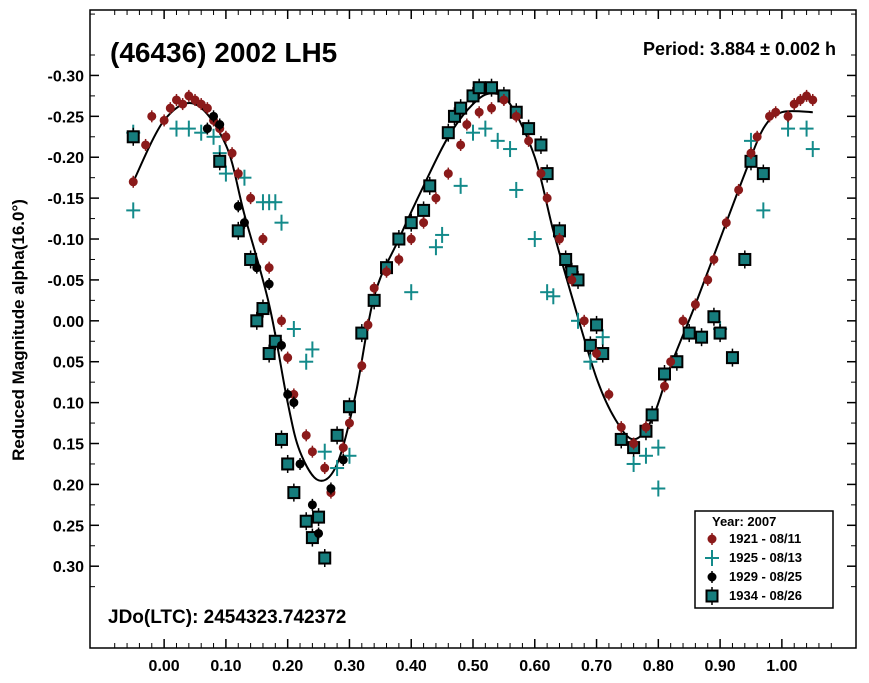 This screenshot has width=869, height=683. I want to click on y-tick-label: 0.10, so click(68, 404).